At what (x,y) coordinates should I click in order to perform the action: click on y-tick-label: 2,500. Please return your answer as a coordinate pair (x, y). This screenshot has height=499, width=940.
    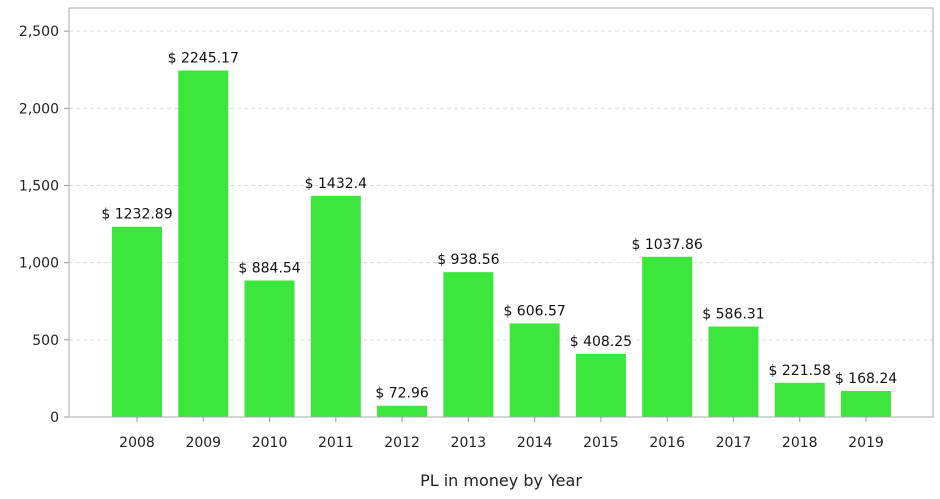
    Looking at the image, I should click on (39, 32).